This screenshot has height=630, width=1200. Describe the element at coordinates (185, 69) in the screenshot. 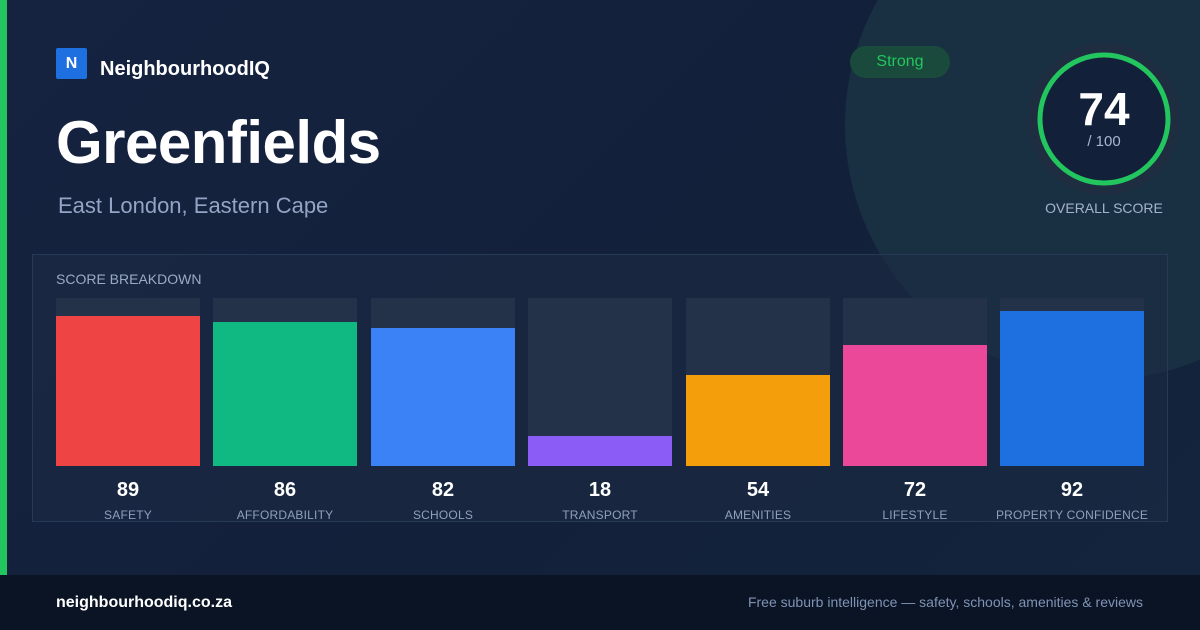

I see `brand-name: NeighbourhoodIQ` at that location.